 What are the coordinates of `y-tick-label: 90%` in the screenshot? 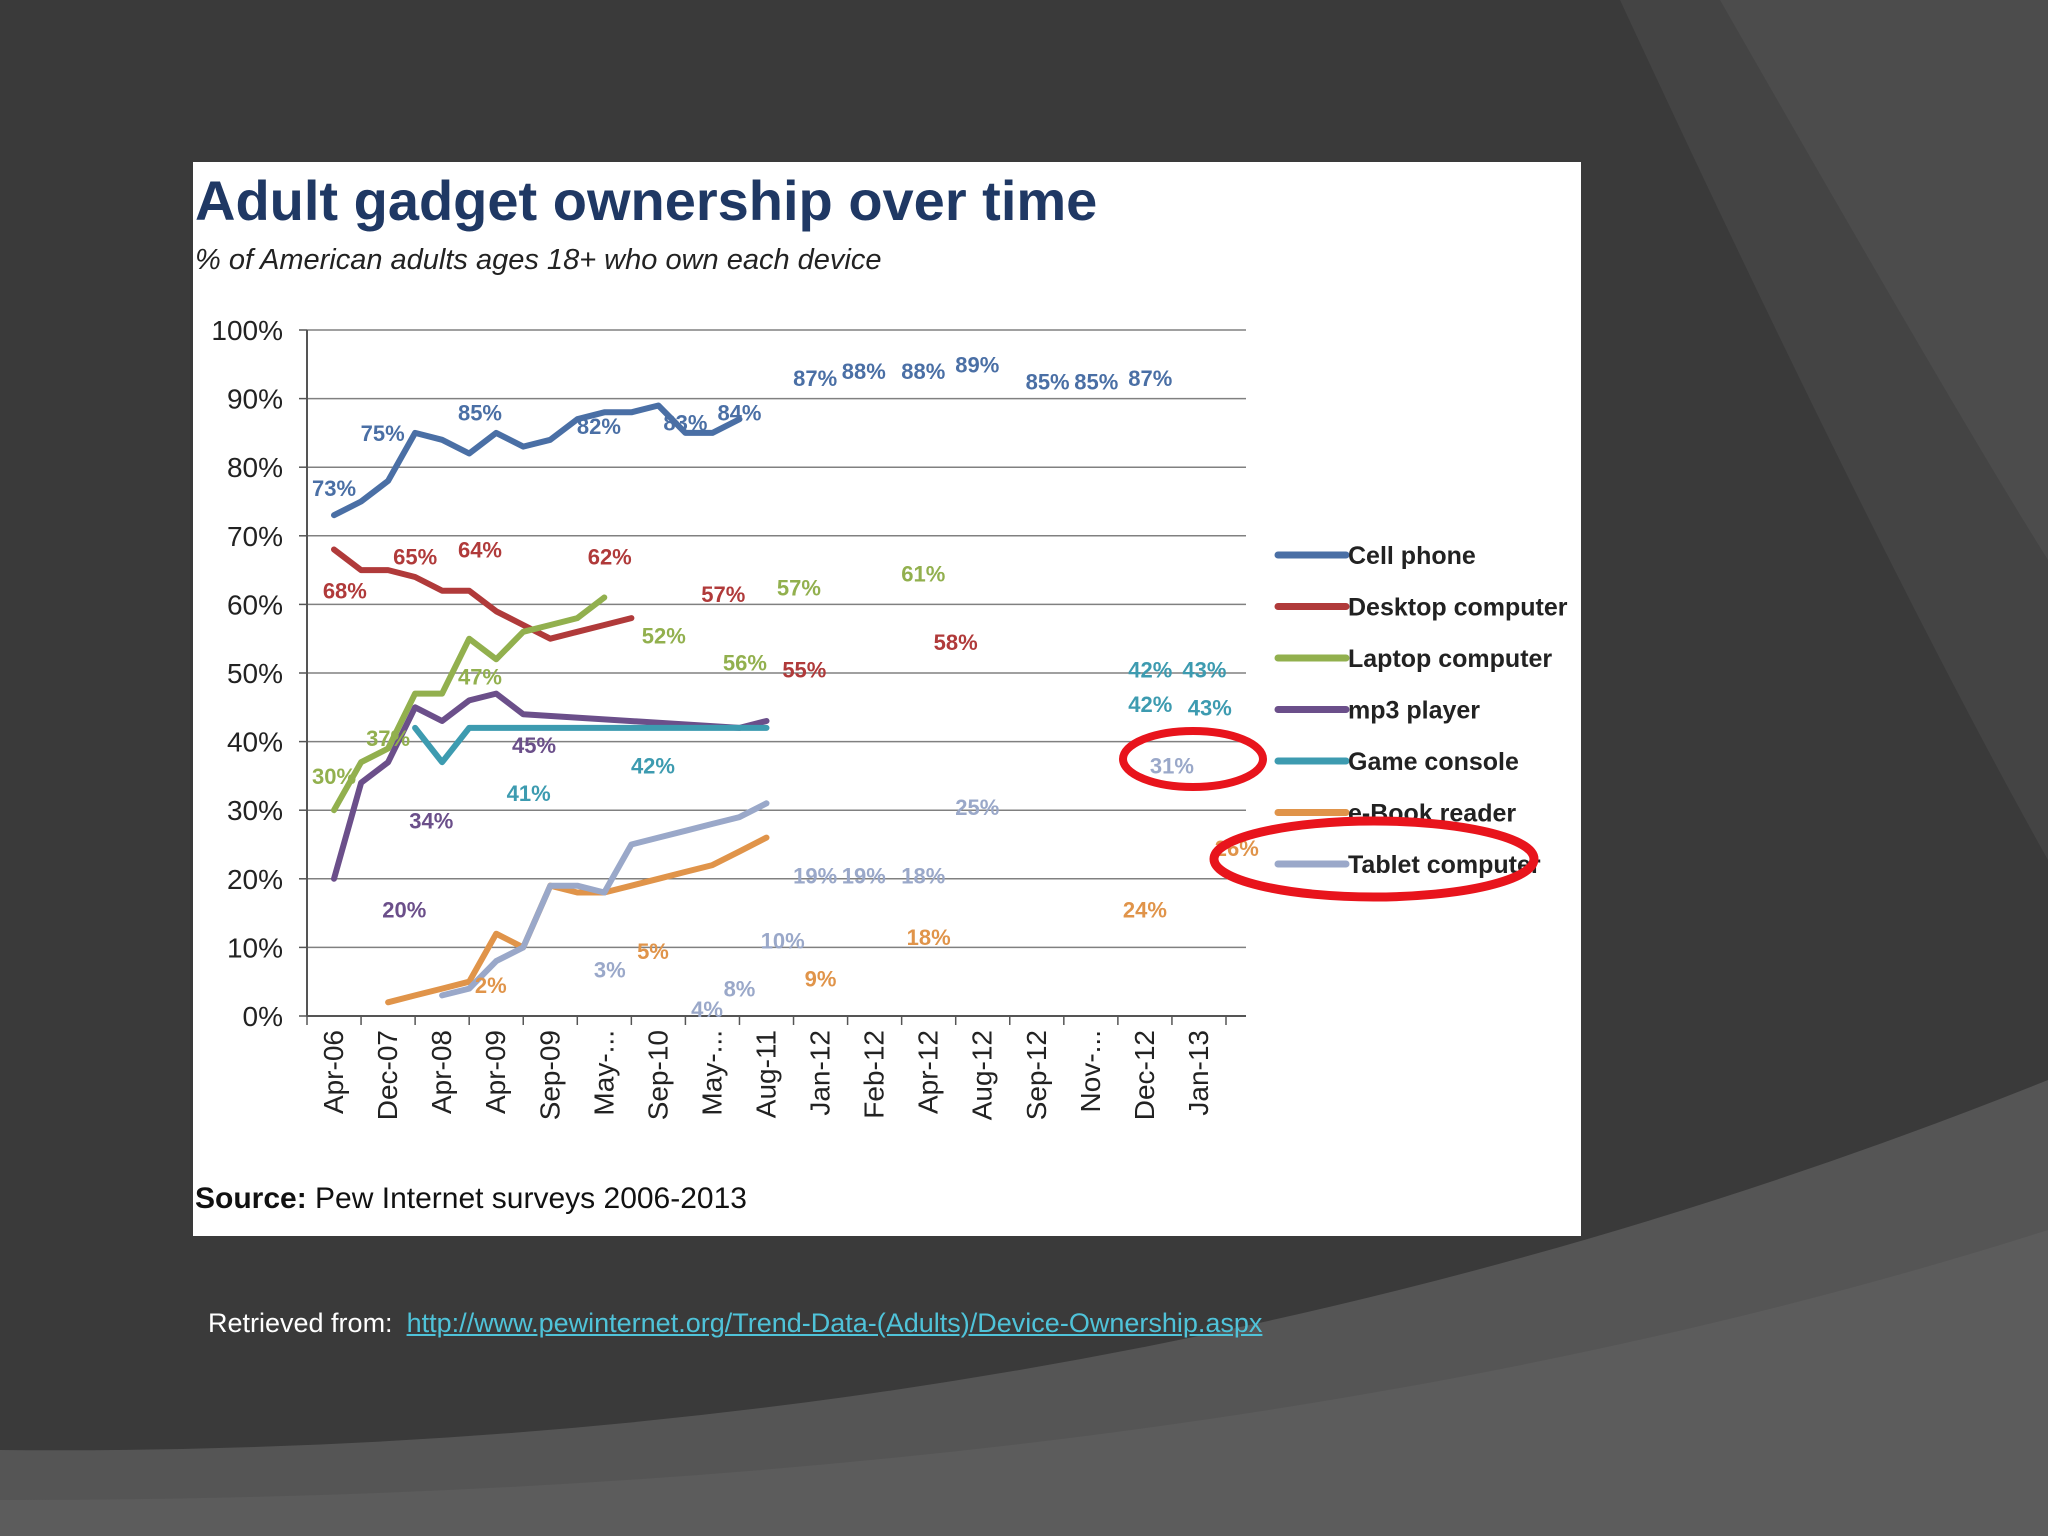 It's located at (255, 399).